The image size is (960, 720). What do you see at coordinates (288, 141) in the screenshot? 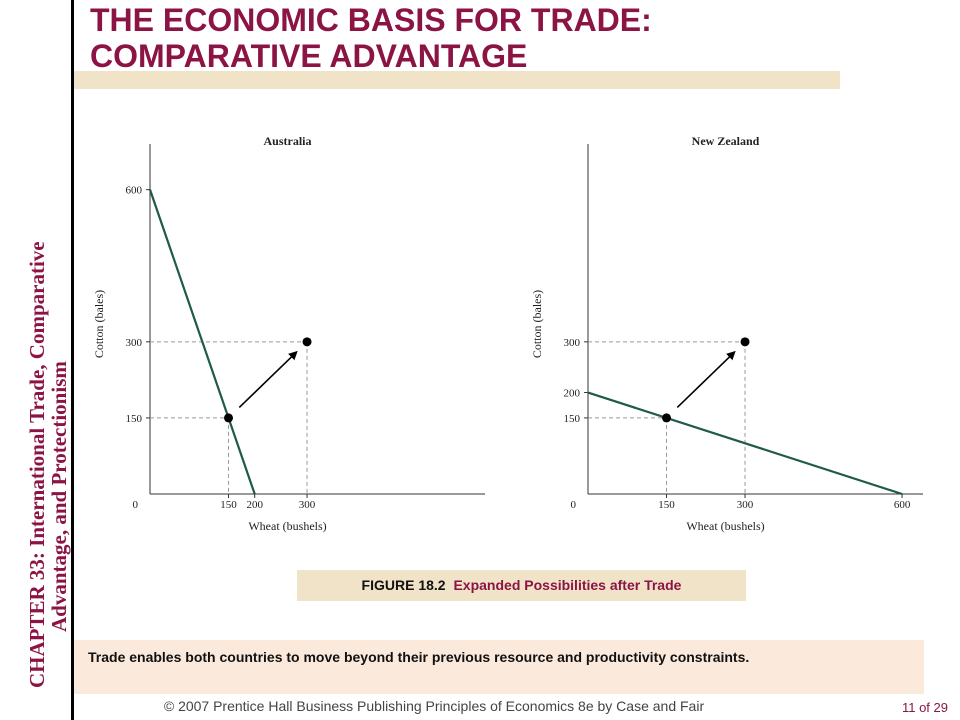
I see `chart1-title: Australia` at bounding box center [288, 141].